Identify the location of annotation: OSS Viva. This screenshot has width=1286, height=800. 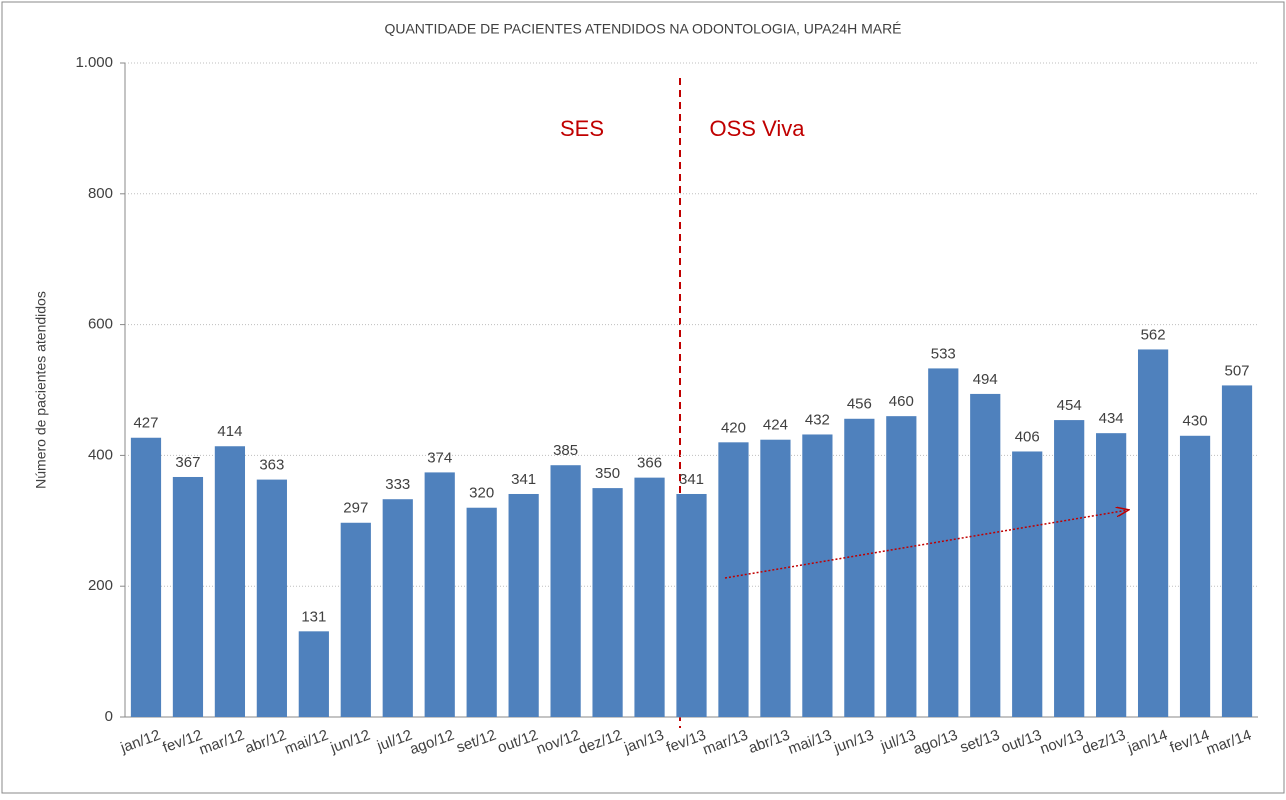
(758, 128).